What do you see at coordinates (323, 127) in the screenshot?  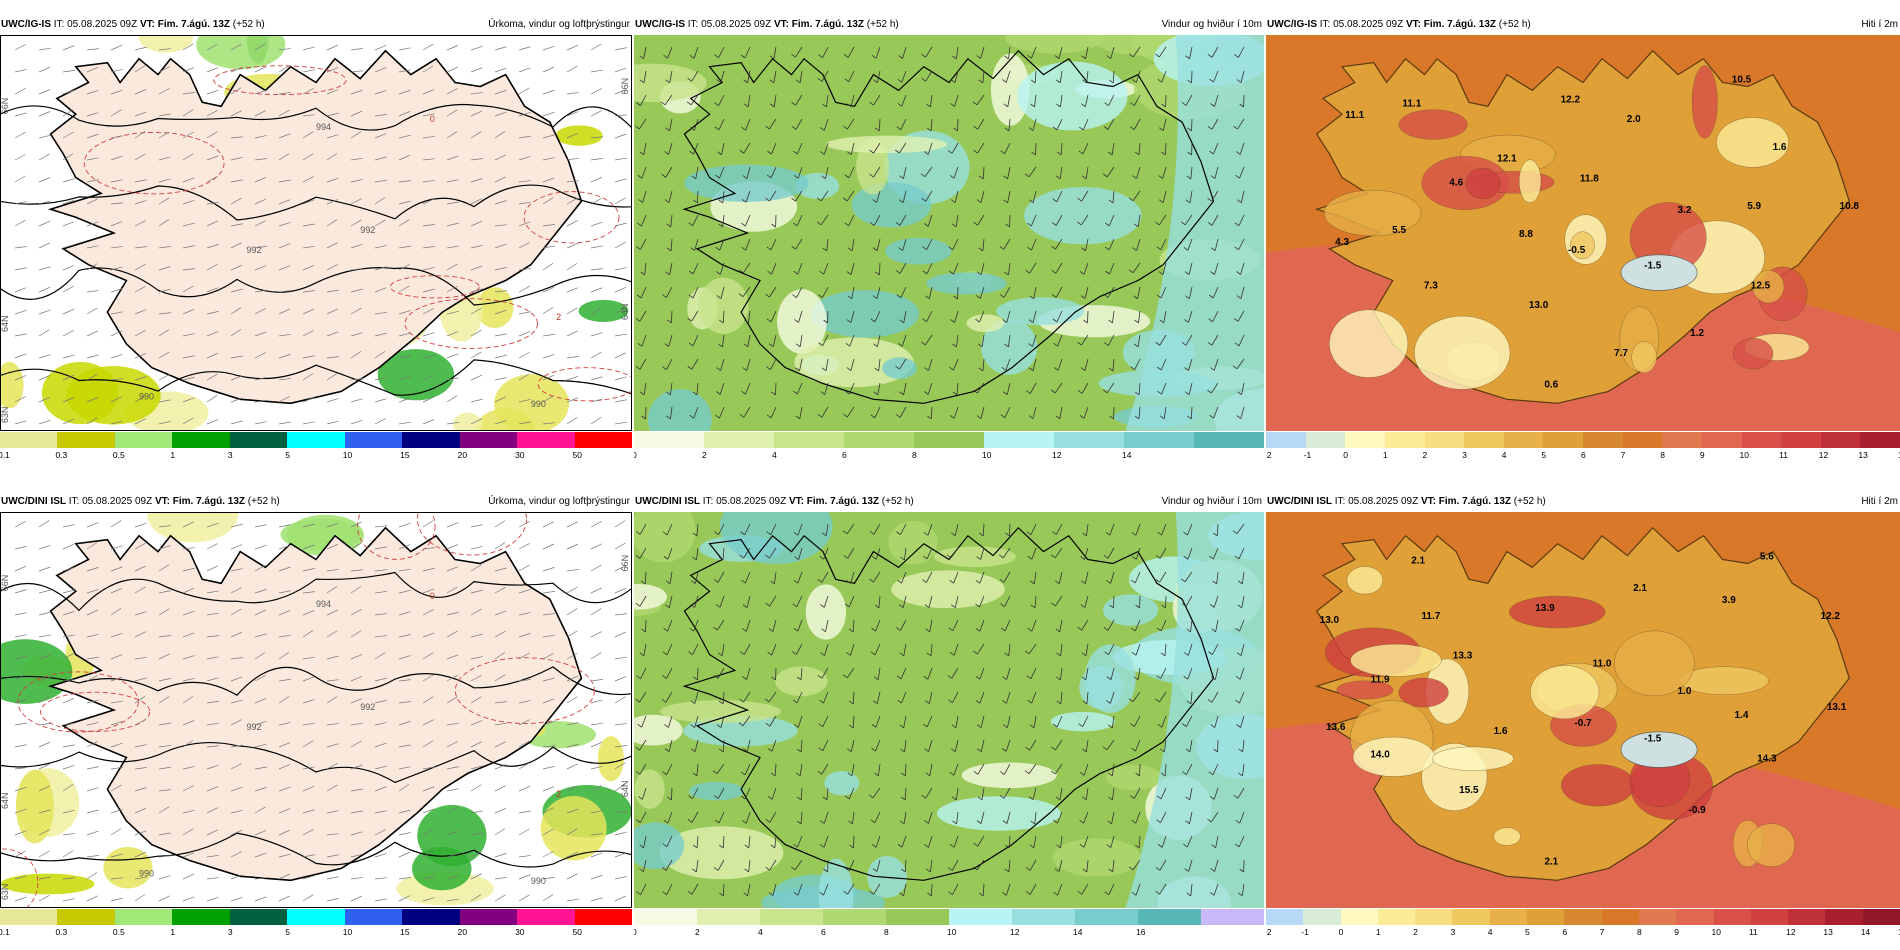 I see `isobar-label: 994` at bounding box center [323, 127].